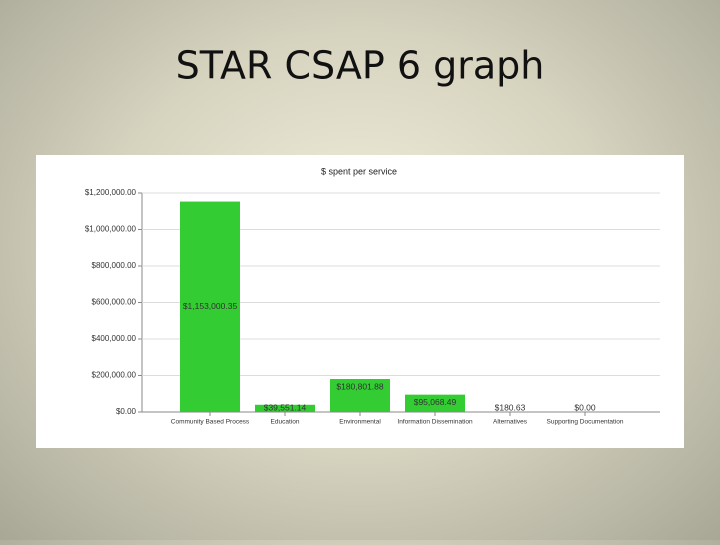 The image size is (720, 545). I want to click on y-tick-label: $800,000.00, so click(114, 265).